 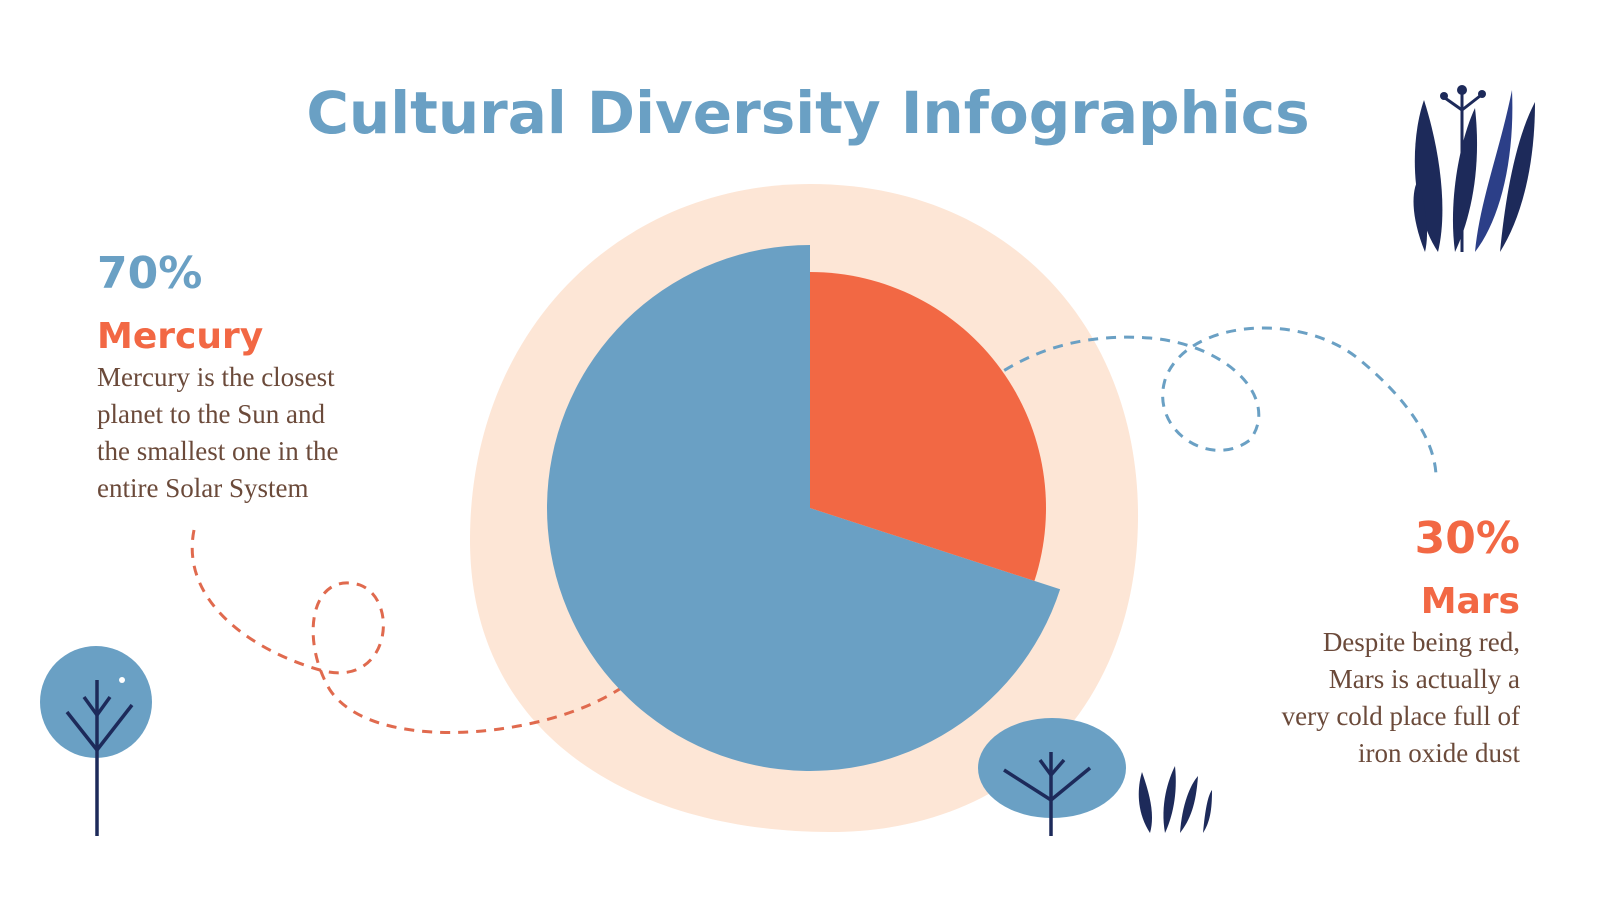 What do you see at coordinates (211, 414) in the screenshot?
I see `description-line: planet to the Sun and` at bounding box center [211, 414].